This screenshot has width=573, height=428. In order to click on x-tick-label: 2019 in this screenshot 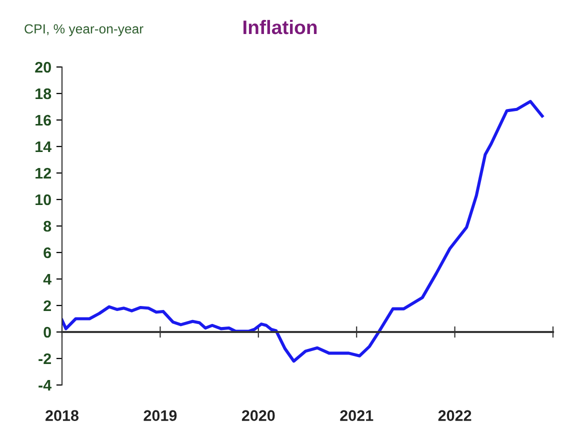, I will do `click(160, 415)`.